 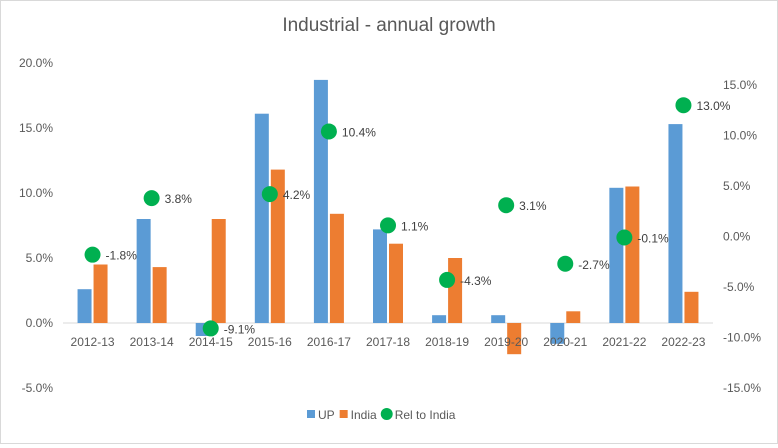 What do you see at coordinates (311, 414) in the screenshot?
I see `legend-swatch-up` at bounding box center [311, 414].